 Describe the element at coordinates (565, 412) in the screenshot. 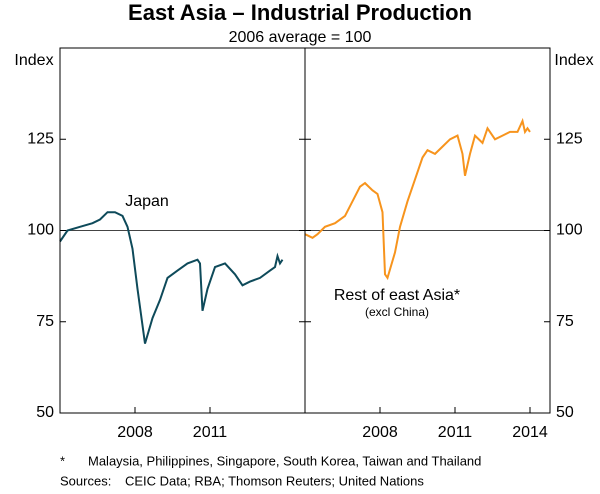

I see `y-tick-label-right: 50` at that location.